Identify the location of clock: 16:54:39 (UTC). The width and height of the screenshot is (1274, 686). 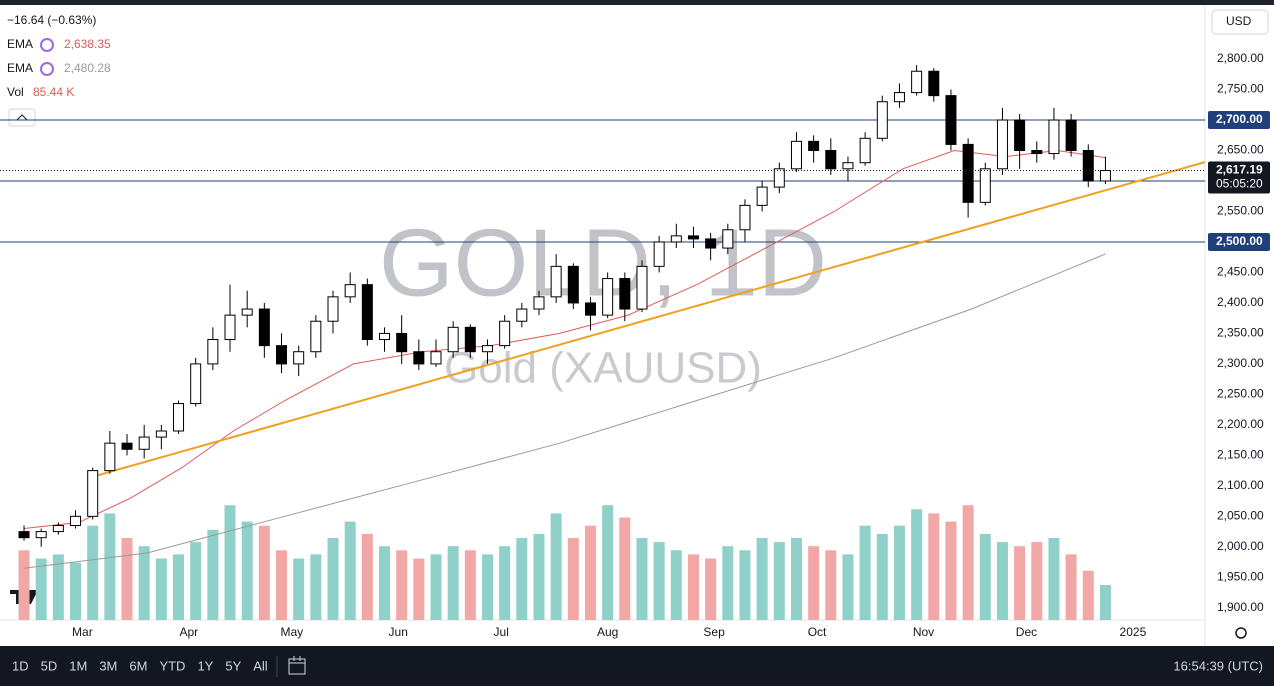
(1218, 665).